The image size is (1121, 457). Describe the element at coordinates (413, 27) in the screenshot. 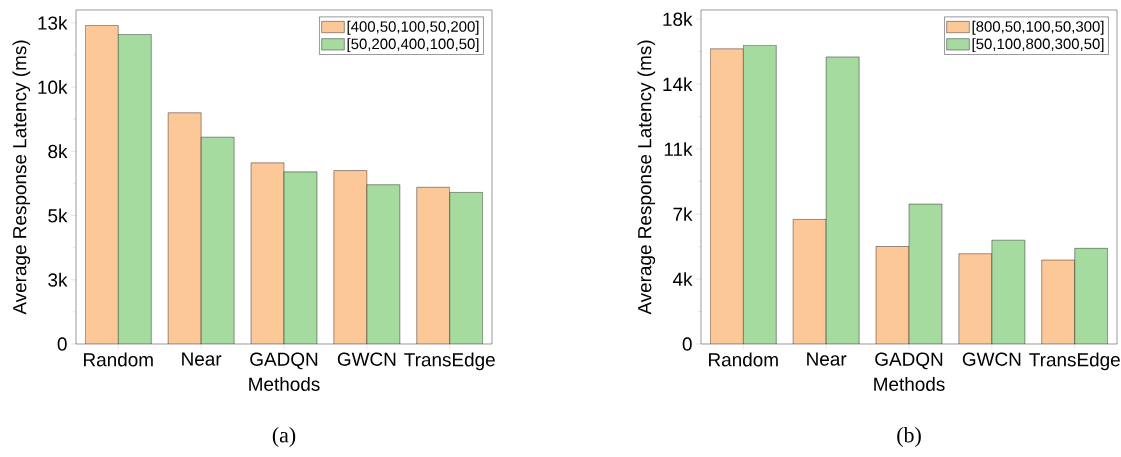

I see `legend-label: [400,50,100,50,200]` at that location.